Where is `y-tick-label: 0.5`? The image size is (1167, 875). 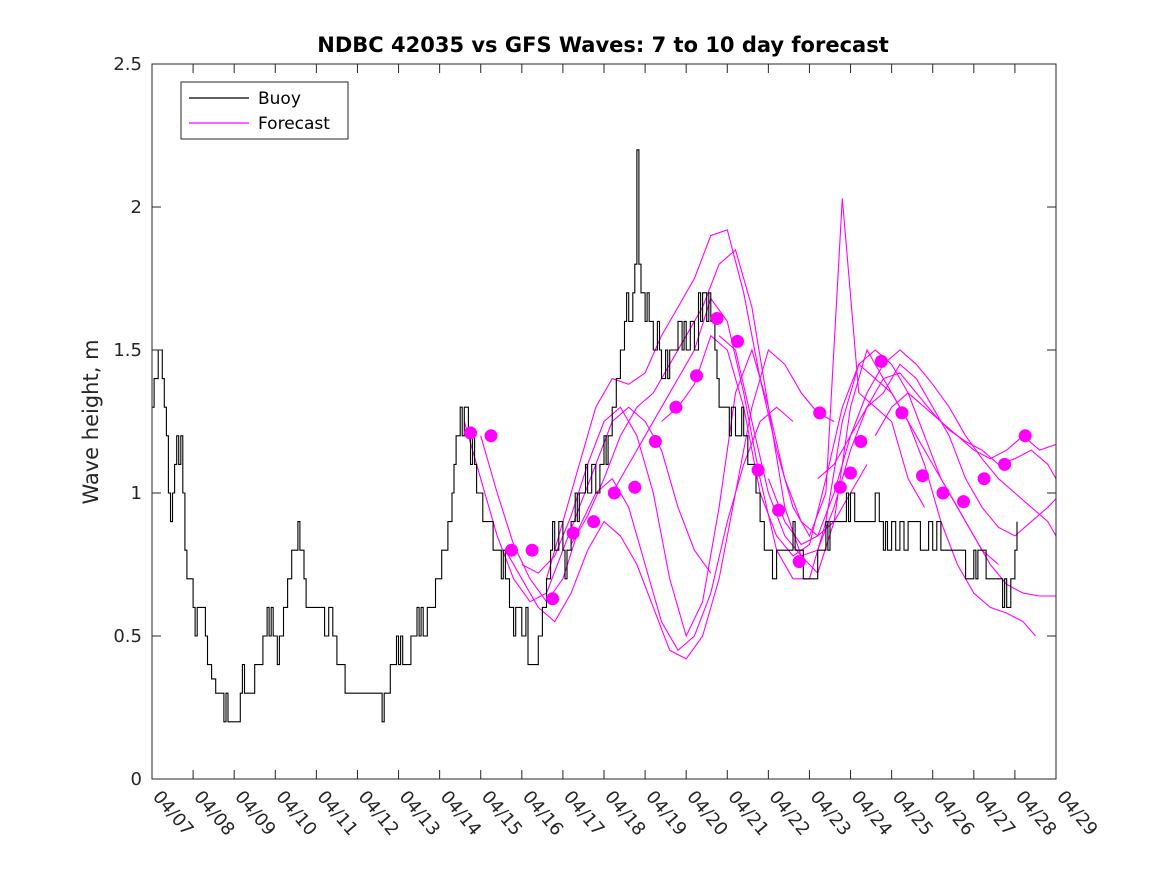
y-tick-label: 0.5 is located at coordinates (127, 636).